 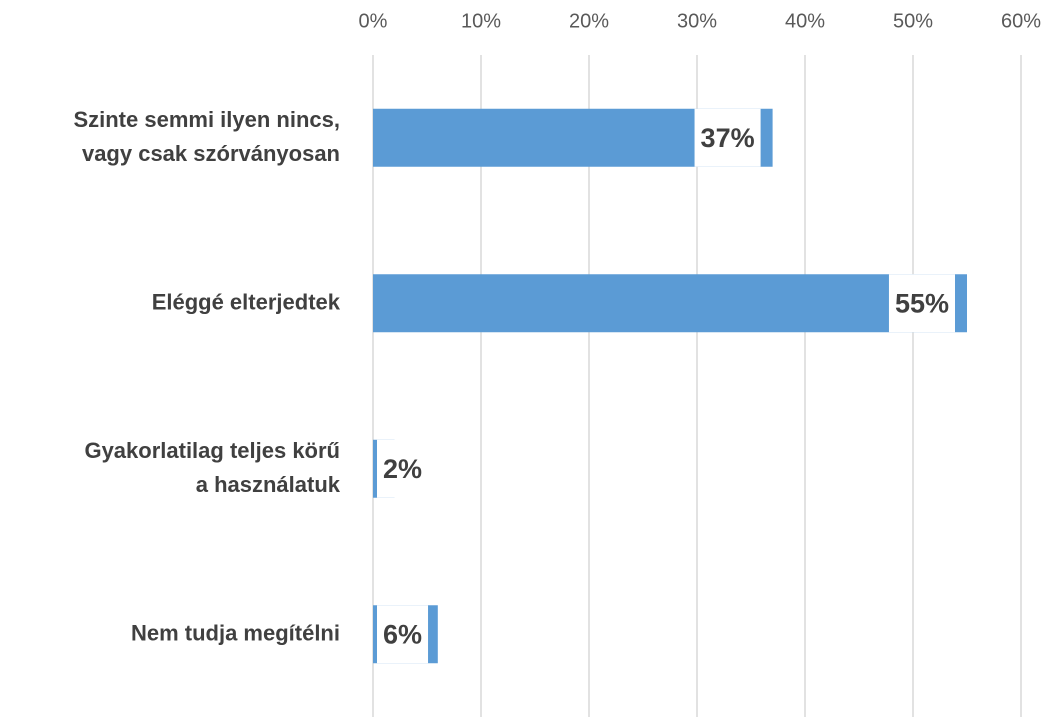 What do you see at coordinates (913, 21) in the screenshot?
I see `x-tick-label: 50%` at bounding box center [913, 21].